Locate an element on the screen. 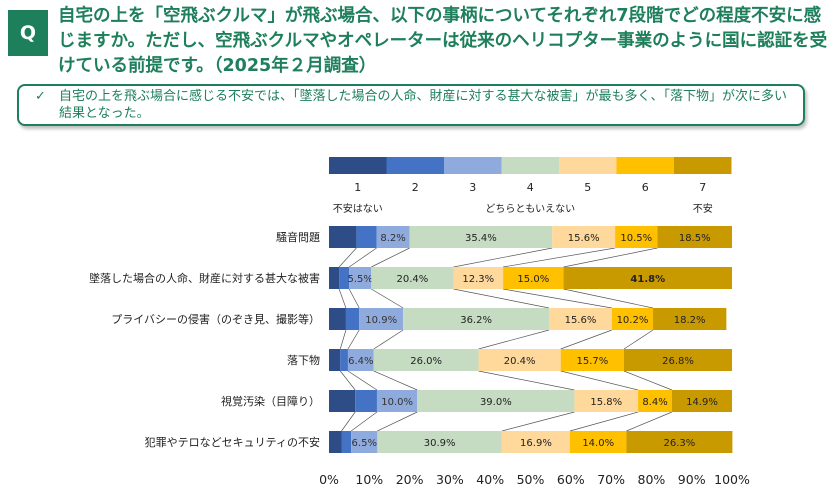 The image size is (840, 493). legend-label-1: 1 is located at coordinates (357, 187).